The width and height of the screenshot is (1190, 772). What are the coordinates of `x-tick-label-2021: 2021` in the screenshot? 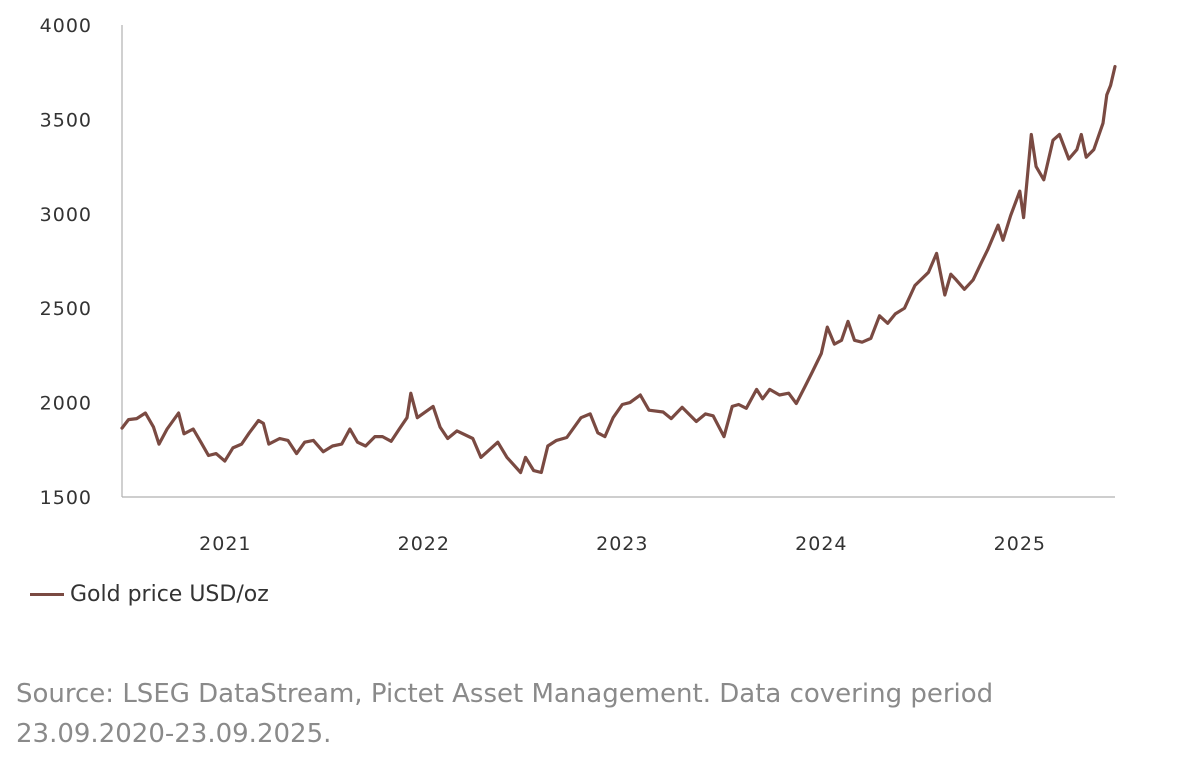 It's located at (225, 544).